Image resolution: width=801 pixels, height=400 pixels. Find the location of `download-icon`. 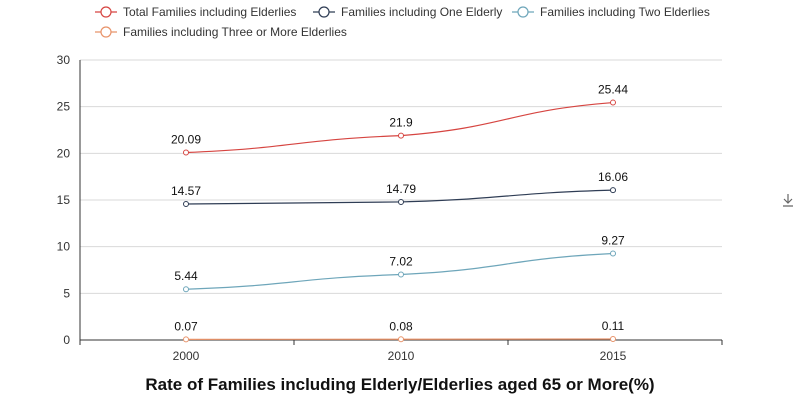

download-icon is located at coordinates (788, 200).